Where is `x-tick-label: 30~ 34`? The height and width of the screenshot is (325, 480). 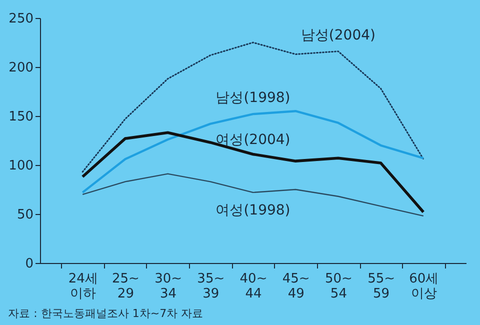 x-tick-label: 30~ 34 is located at coordinates (168, 287).